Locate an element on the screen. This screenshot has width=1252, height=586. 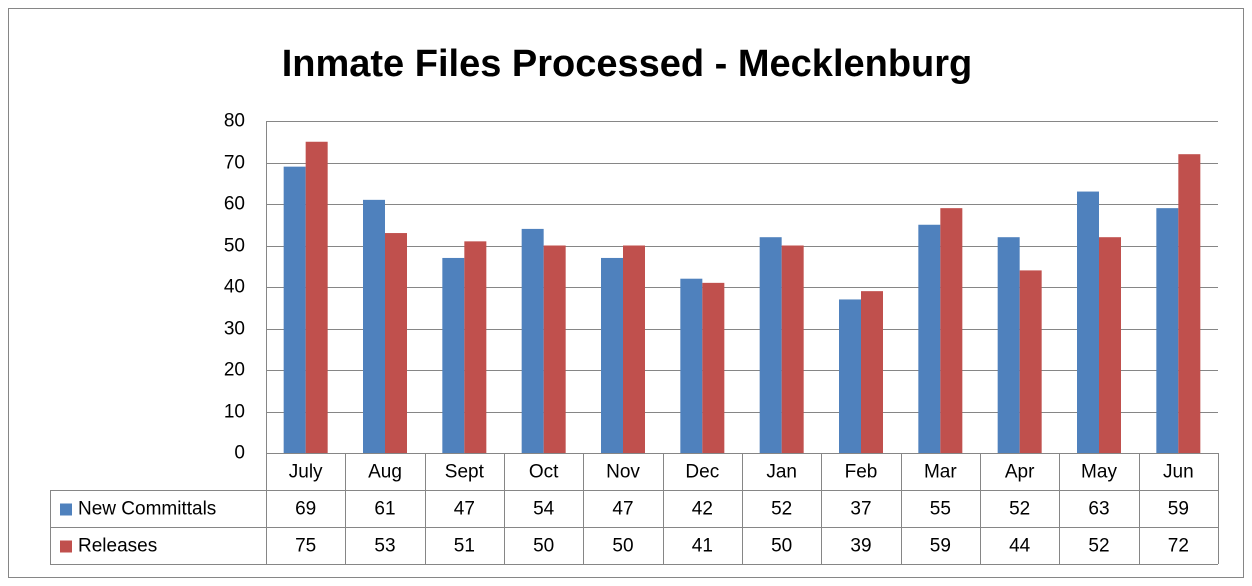
table-value: 53 is located at coordinates (384, 546).